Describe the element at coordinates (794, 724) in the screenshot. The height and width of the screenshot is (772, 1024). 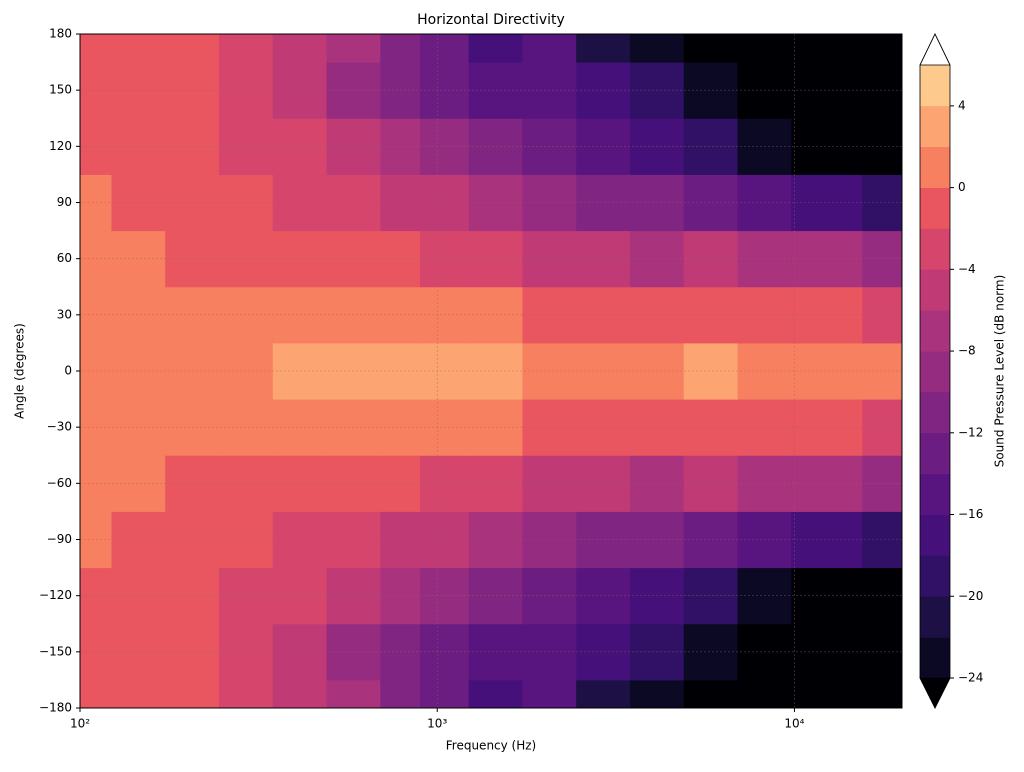
I see `x-tick-label: 10⁴` at that location.